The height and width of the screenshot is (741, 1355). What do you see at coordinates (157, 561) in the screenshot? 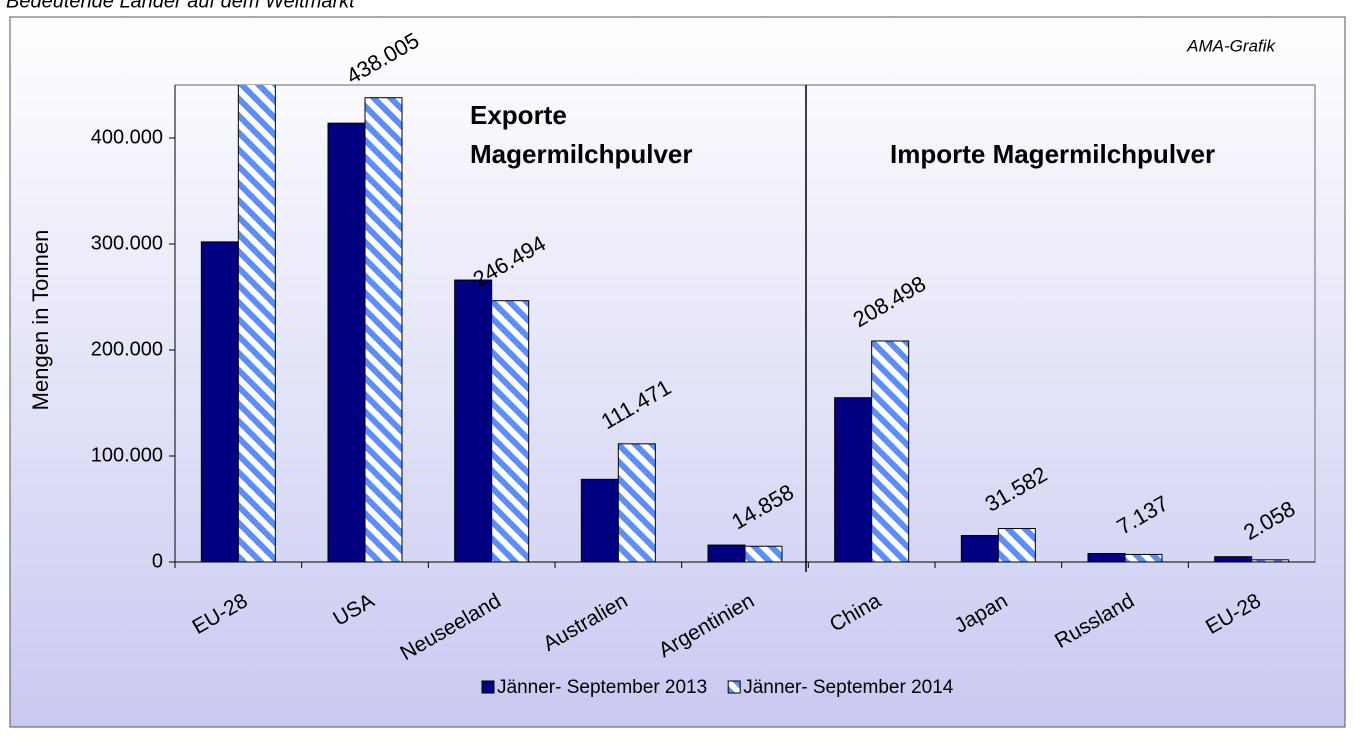
I see `y-tick-label: 0` at bounding box center [157, 561].